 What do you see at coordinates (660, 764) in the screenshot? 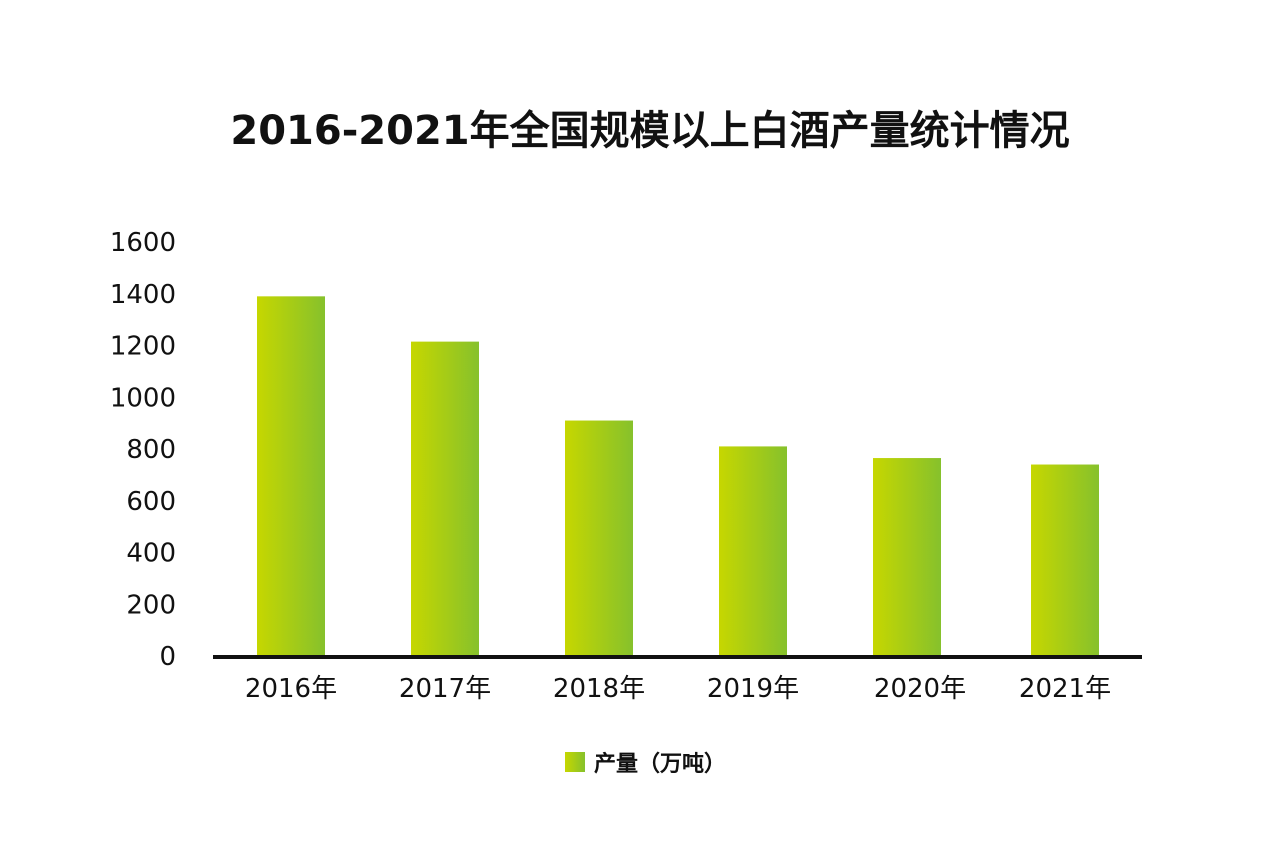
I see `legend-label: 产量（万吨）` at bounding box center [660, 764].